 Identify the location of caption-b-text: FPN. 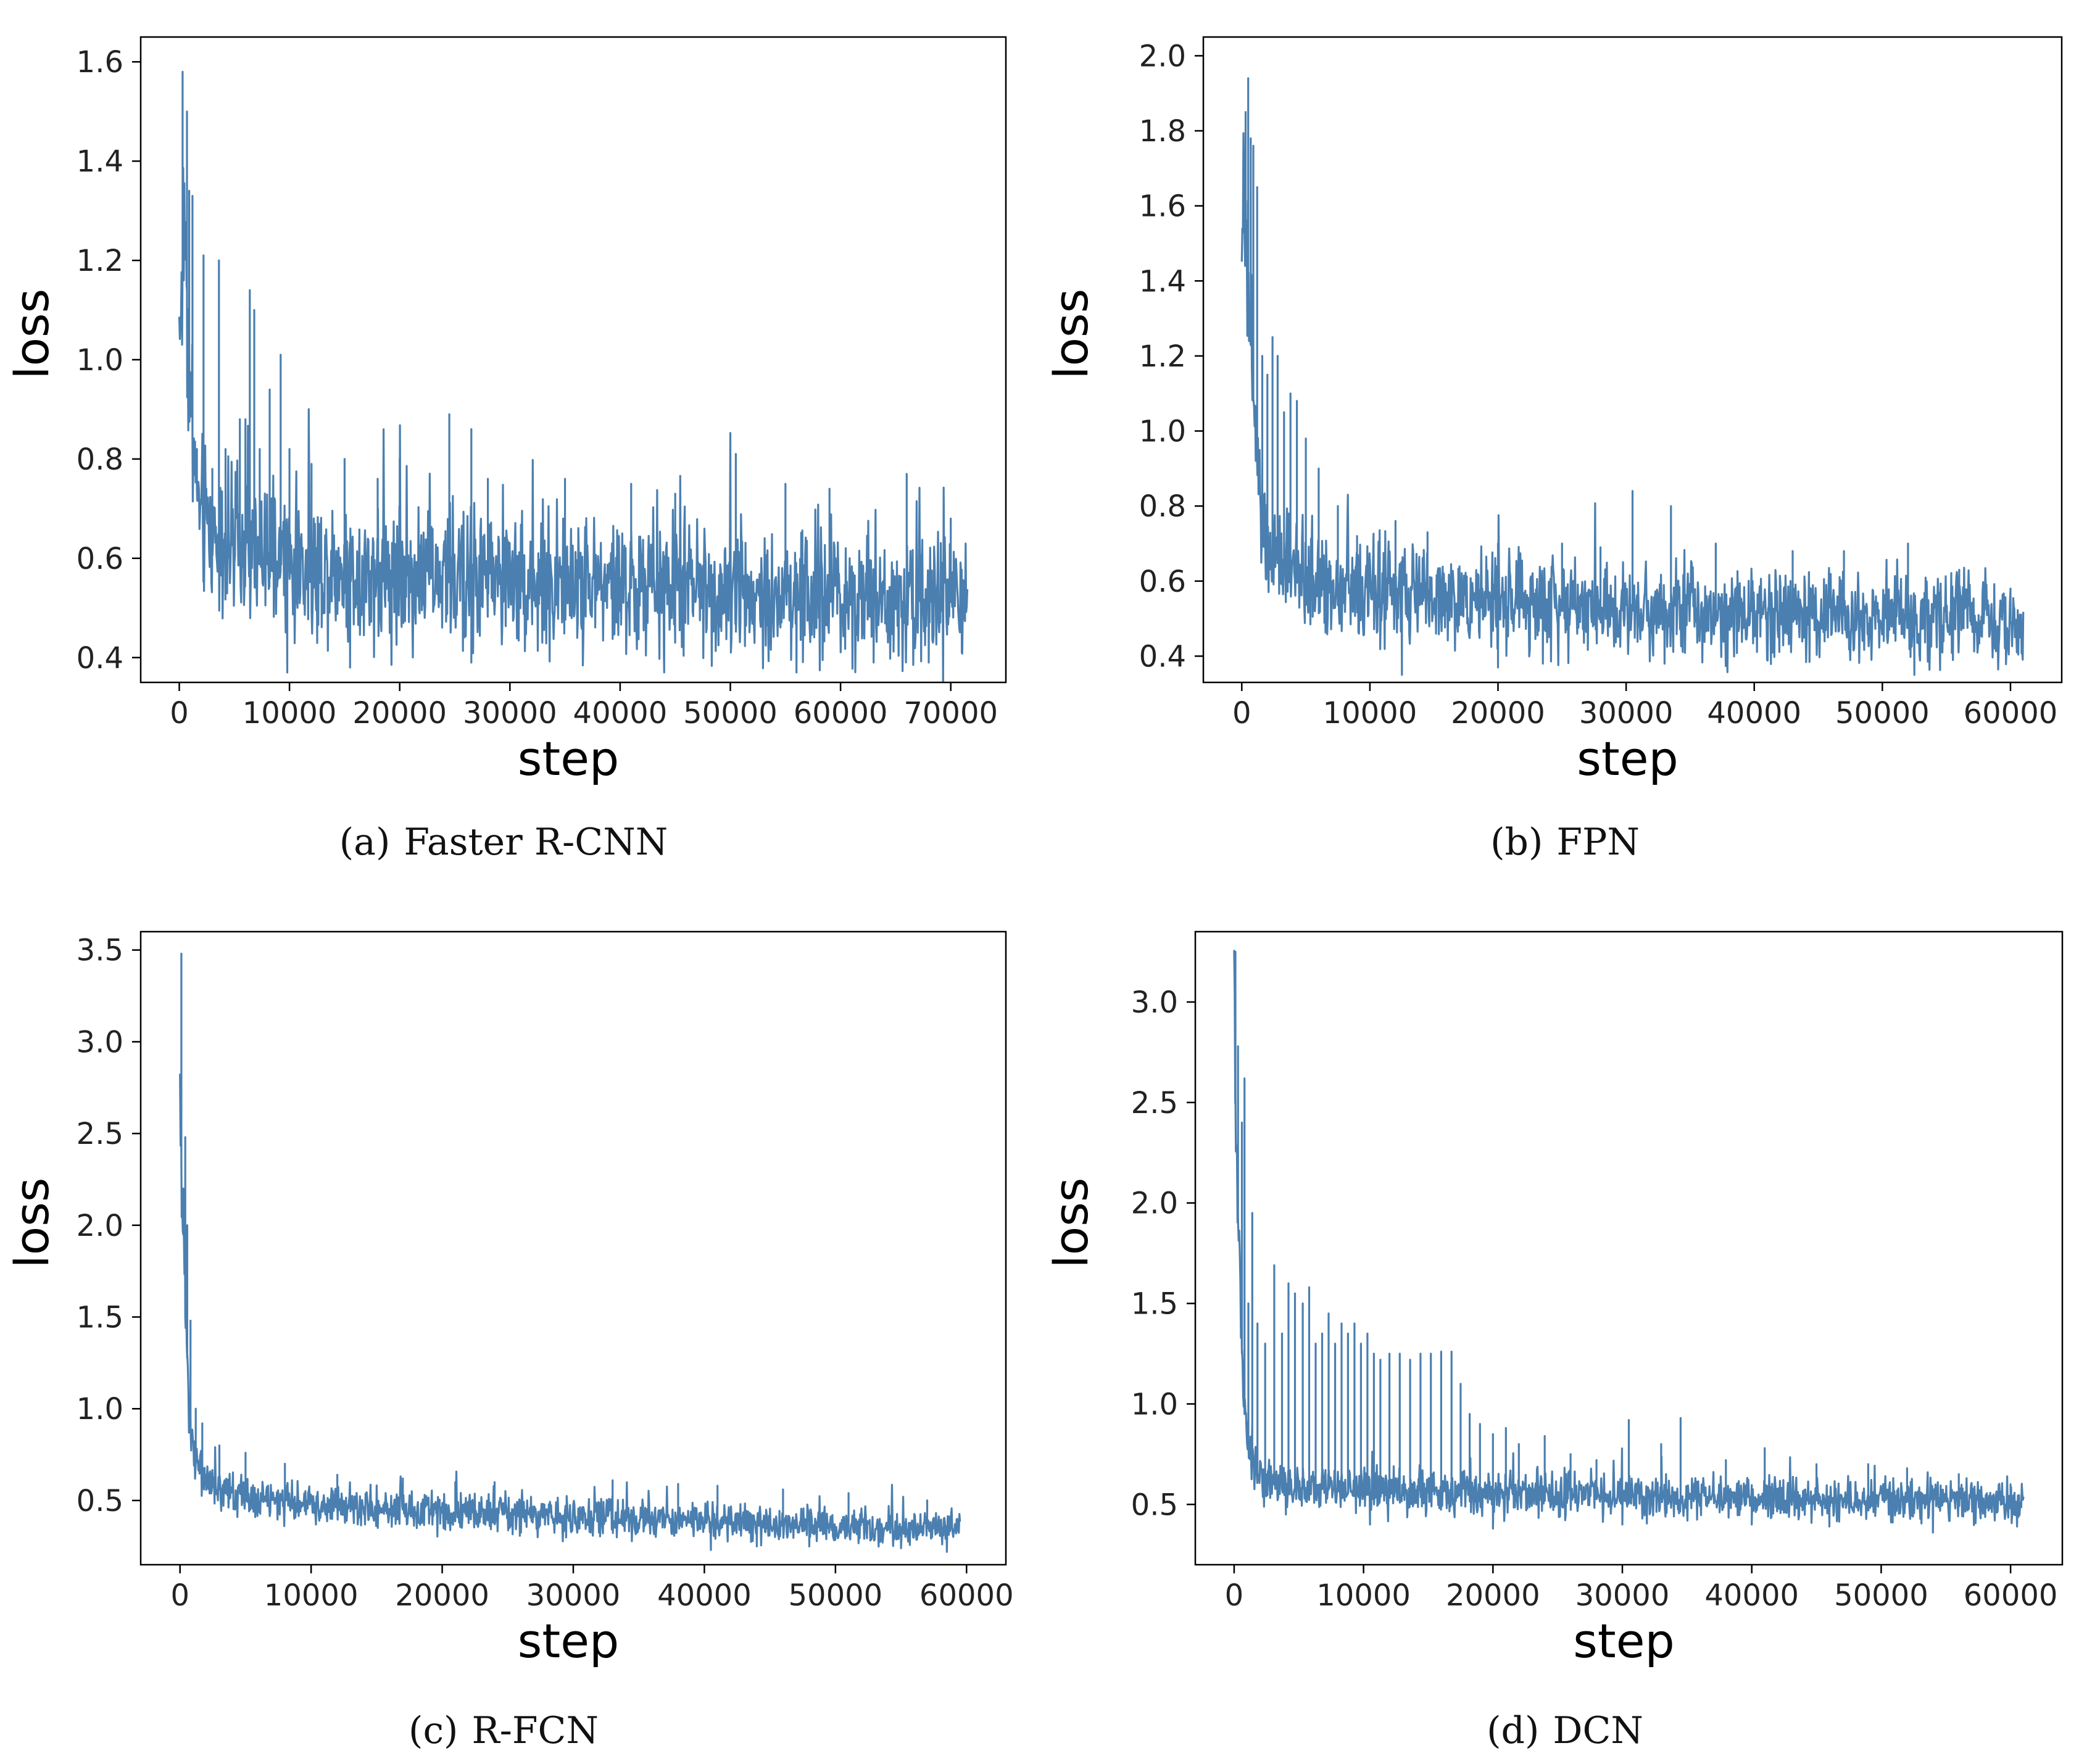
(1598, 843).